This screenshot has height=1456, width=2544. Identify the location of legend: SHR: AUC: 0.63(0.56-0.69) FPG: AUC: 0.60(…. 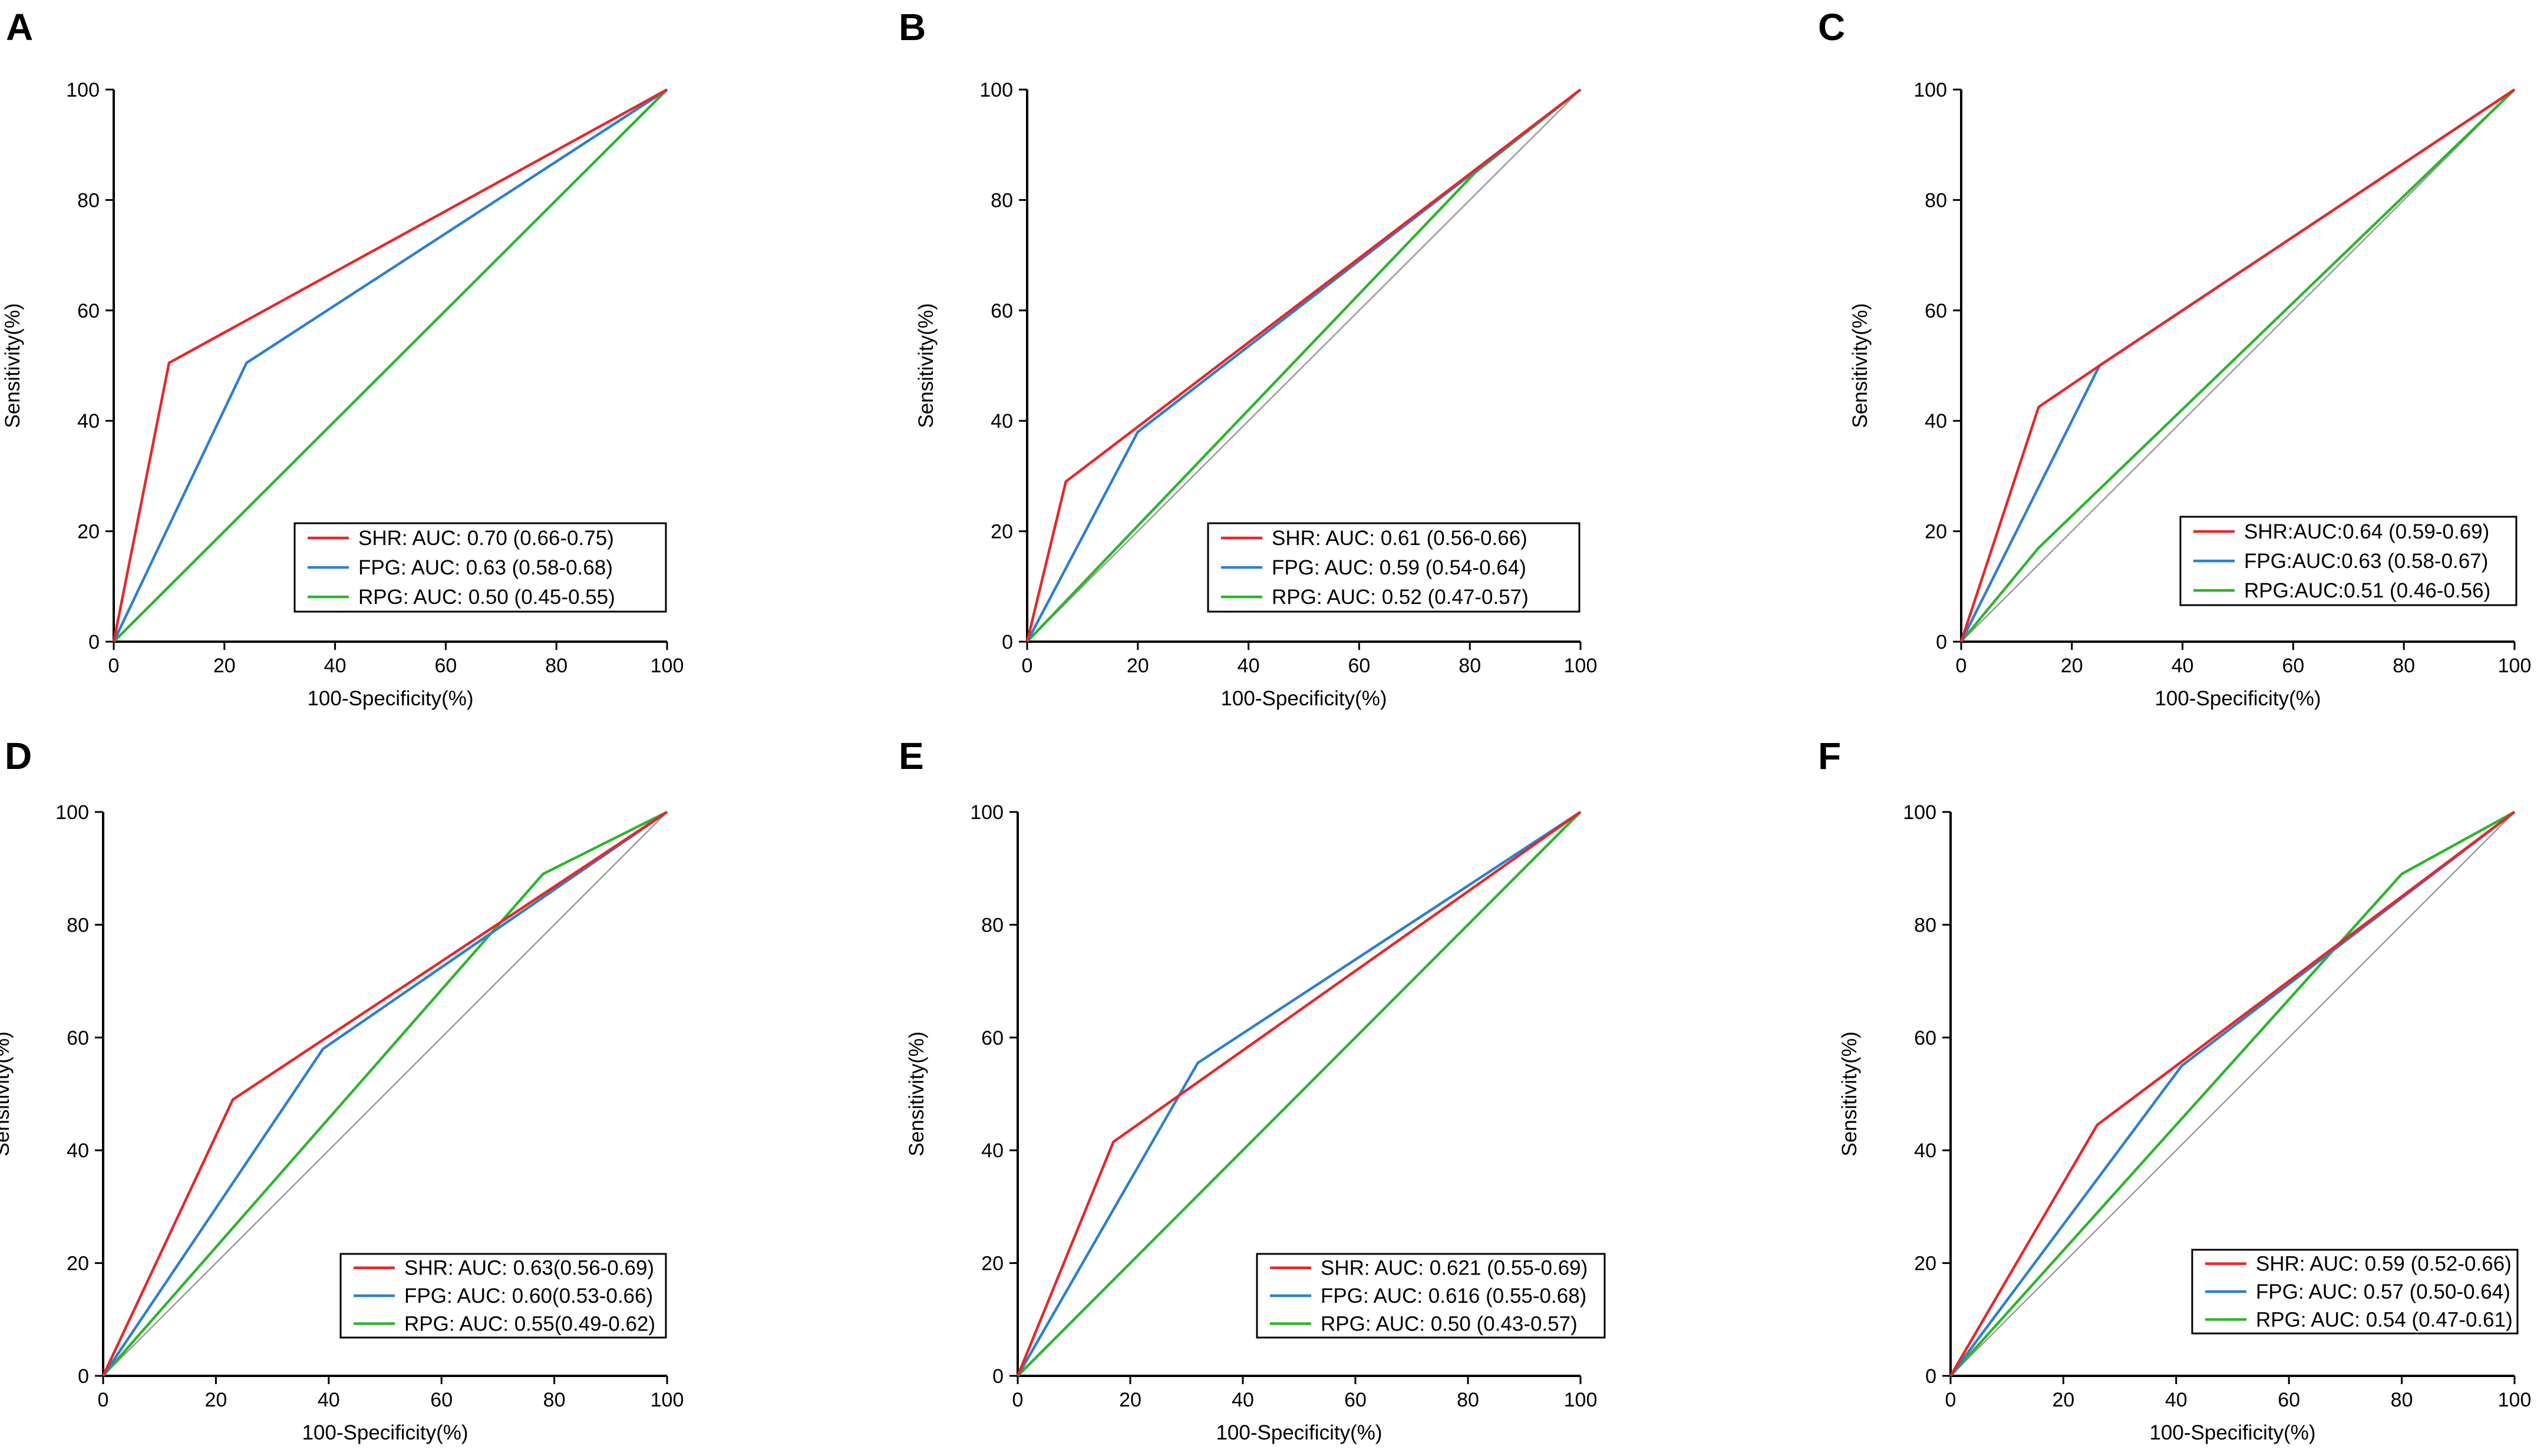
(503, 1296).